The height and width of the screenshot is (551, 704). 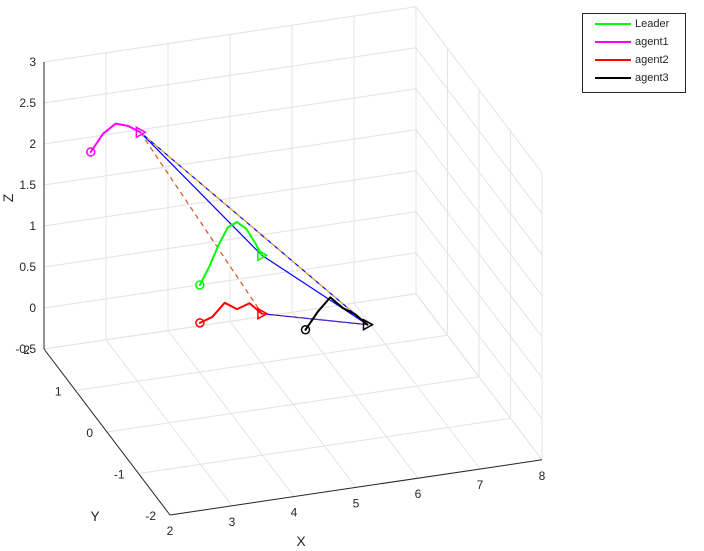 I want to click on legend-item-leader: Leader, so click(x=637, y=24).